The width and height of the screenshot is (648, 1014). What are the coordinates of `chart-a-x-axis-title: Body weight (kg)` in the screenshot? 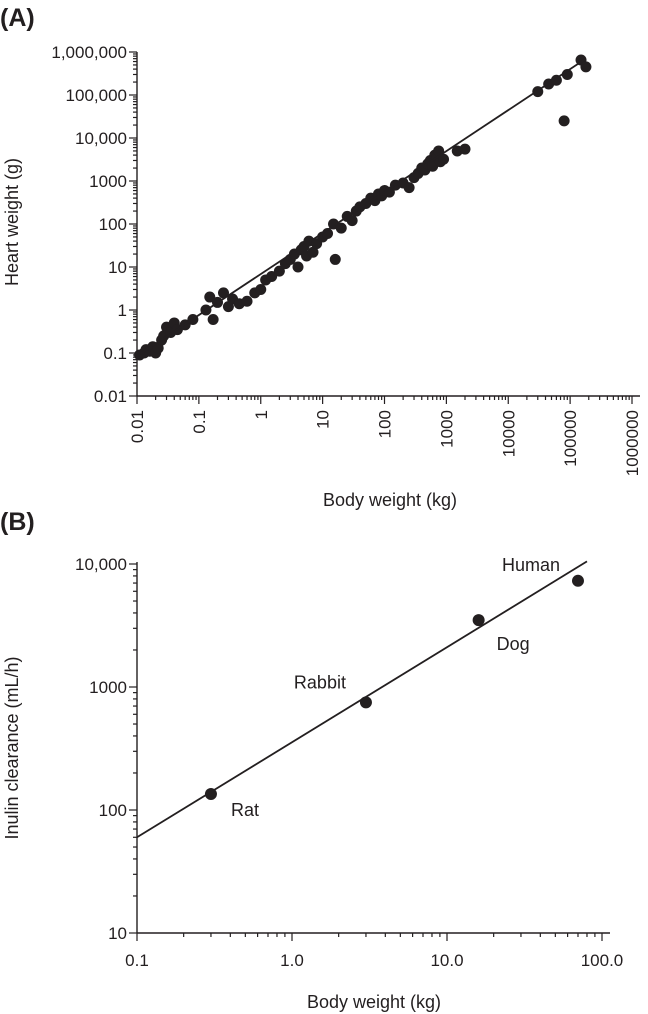 It's located at (390, 500).